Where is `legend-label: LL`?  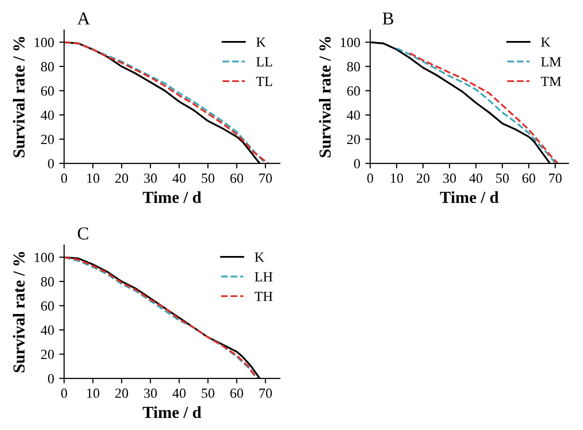
legend-label: LL is located at coordinates (264, 61).